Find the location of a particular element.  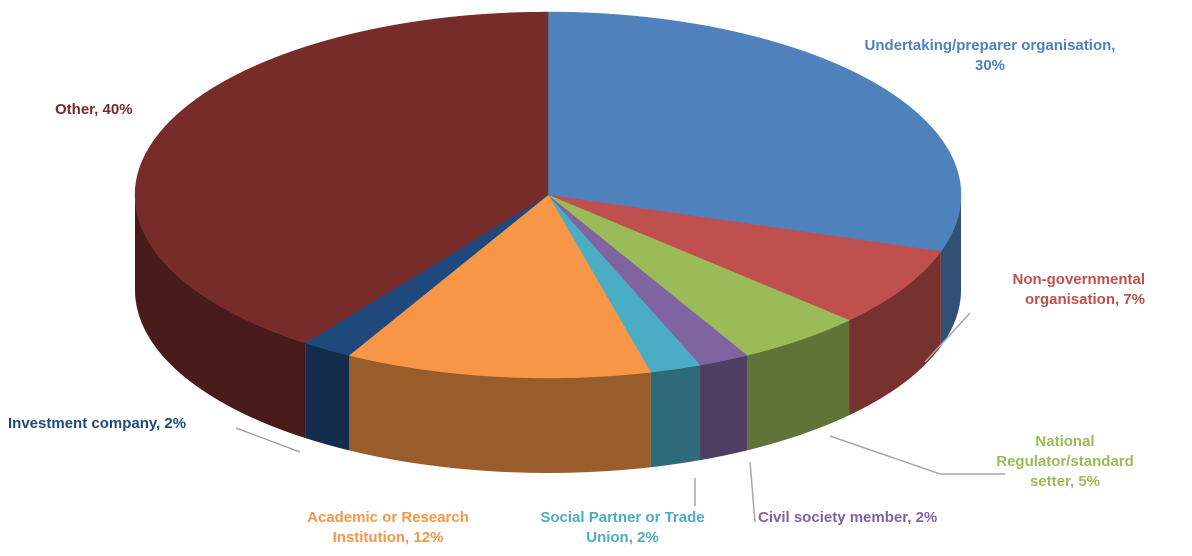

data-label: Social Partner or Trade Union, 2% is located at coordinates (622, 527).